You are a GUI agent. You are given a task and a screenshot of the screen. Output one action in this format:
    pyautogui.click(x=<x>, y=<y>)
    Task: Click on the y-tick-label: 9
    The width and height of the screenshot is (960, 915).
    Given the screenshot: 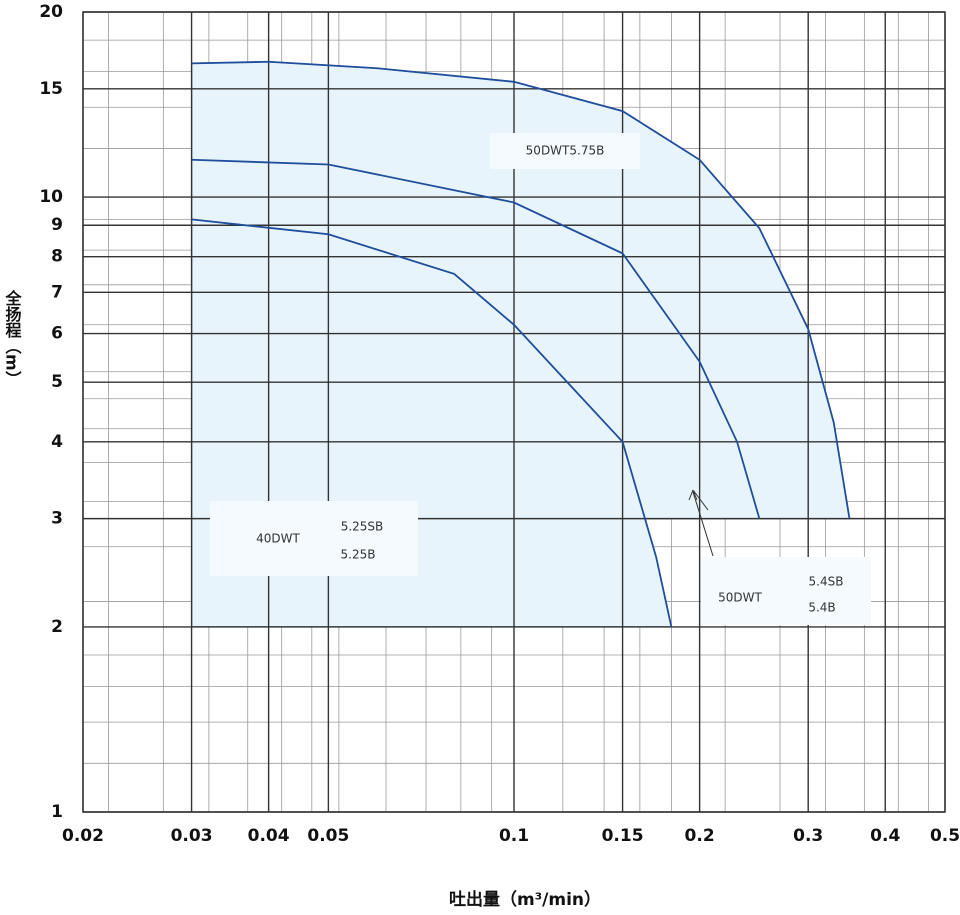 What is the action you would take?
    pyautogui.click(x=57, y=225)
    